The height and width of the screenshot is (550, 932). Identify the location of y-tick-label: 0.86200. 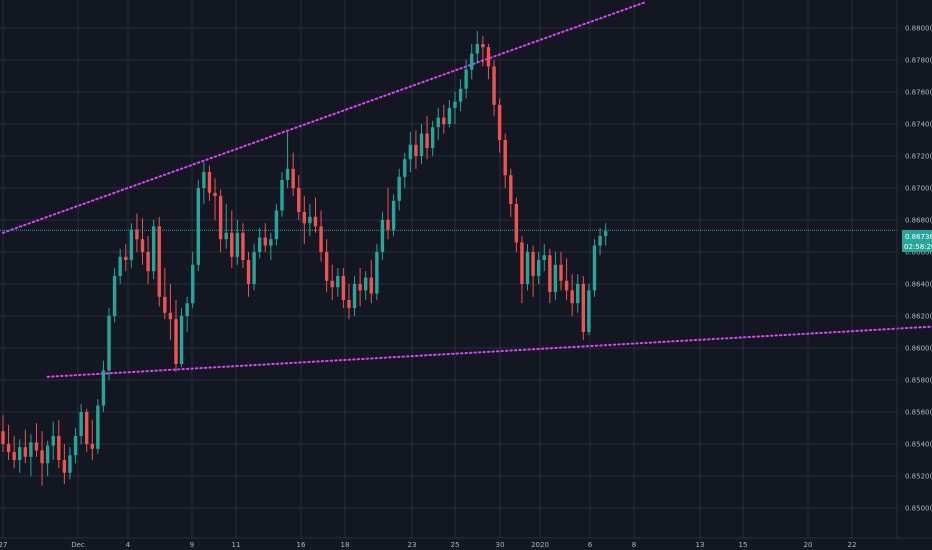
(918, 317).